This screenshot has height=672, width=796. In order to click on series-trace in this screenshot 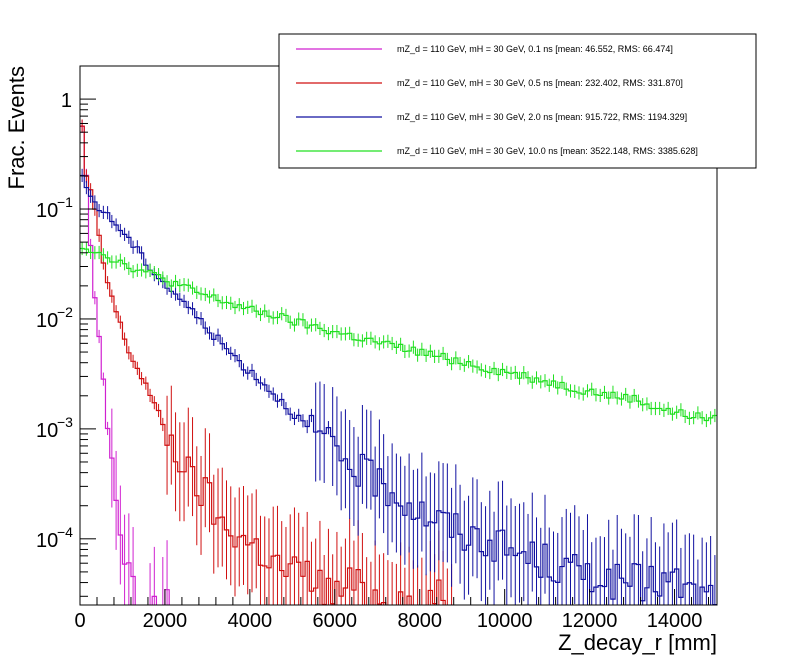, I will do `click(125, 362)`.